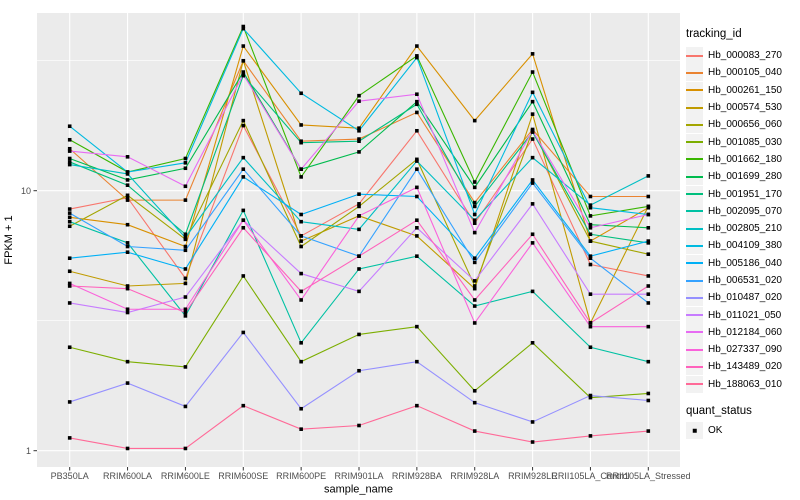 The height and width of the screenshot is (500, 800). I want to click on legend-item-label: Hb_000656_060, so click(745, 125).